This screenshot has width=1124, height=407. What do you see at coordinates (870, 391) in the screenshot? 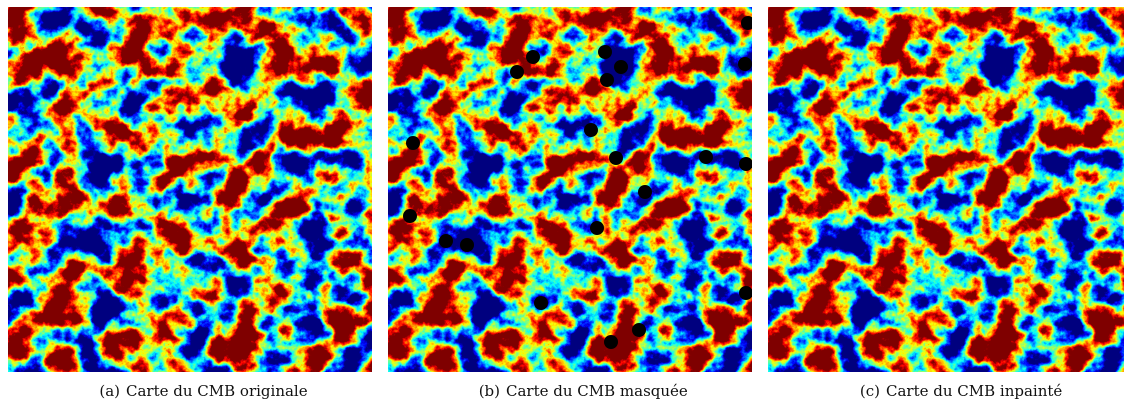
I see `caption-label: (c)` at bounding box center [870, 391].